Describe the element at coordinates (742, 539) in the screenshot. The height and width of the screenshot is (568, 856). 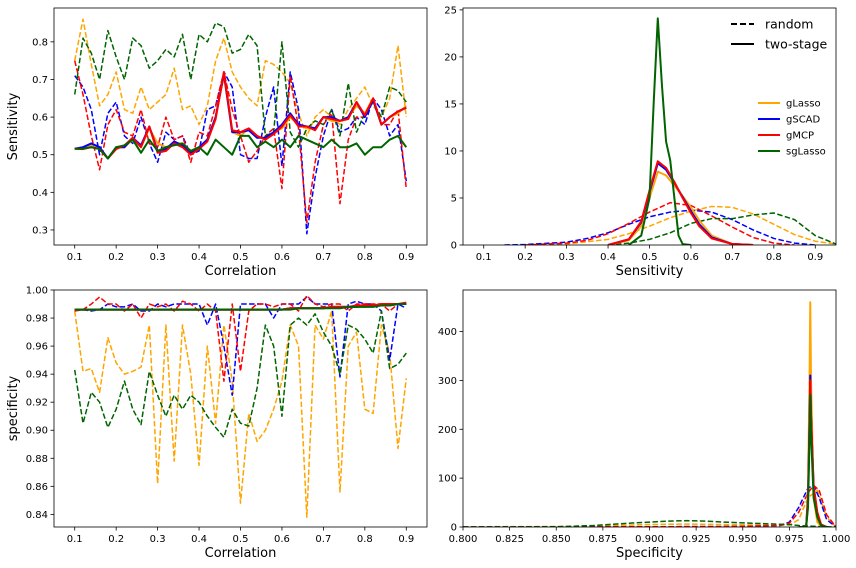
I see `x-tick-label: 0.950` at that location.